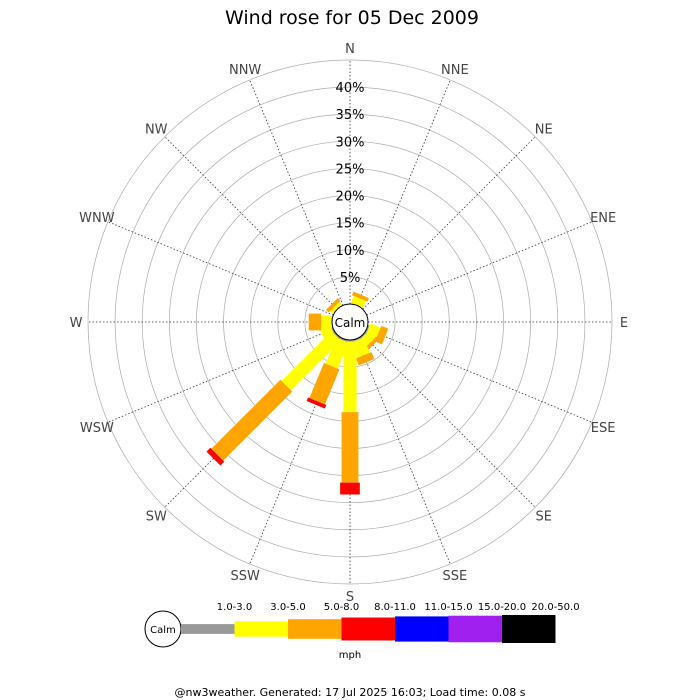  I want to click on legend-bin-label: 8.0-11.0, so click(395, 607).